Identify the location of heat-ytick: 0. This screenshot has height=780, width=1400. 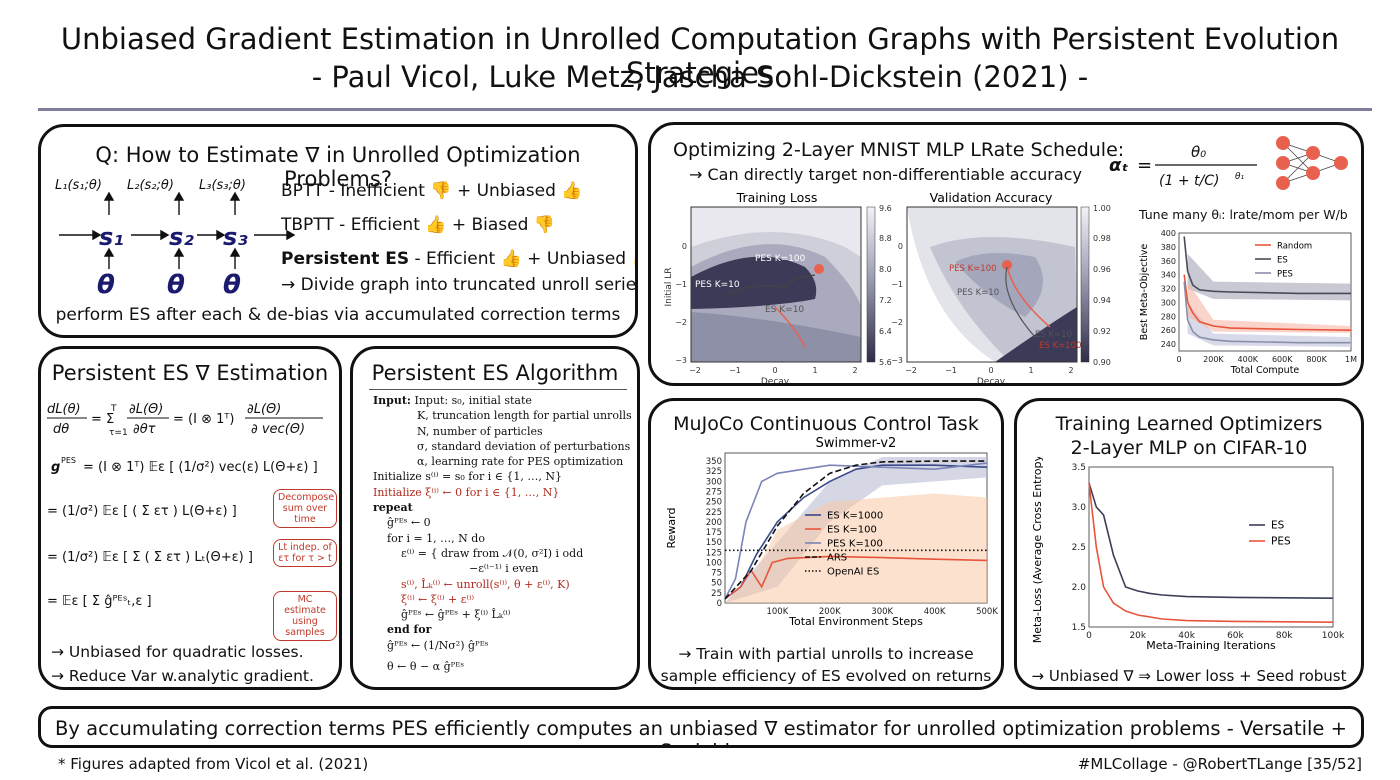
(684, 246).